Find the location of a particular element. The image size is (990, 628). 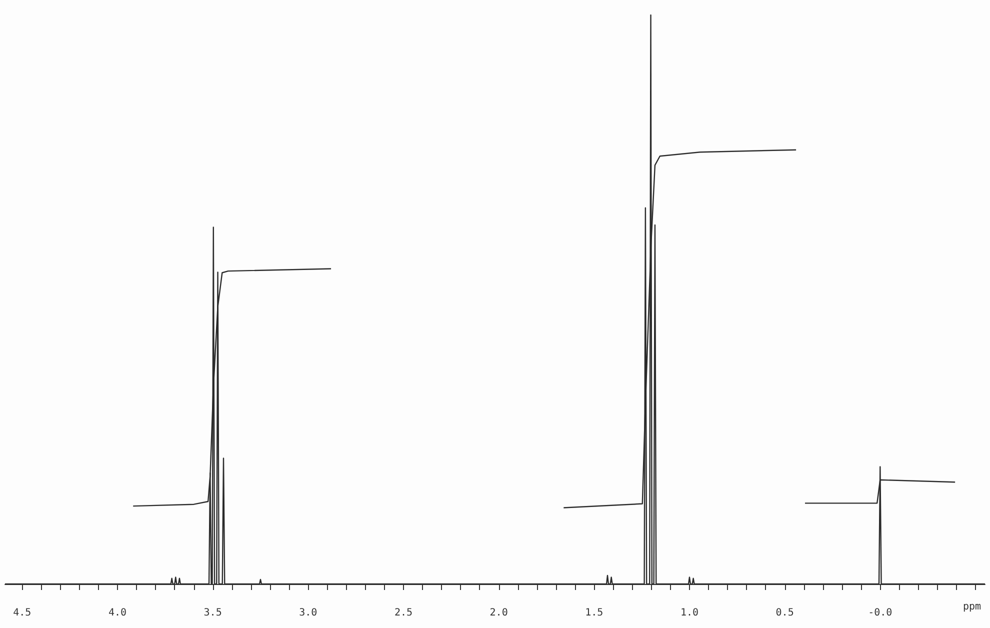

x-tick-label: 2.5 is located at coordinates (403, 613).